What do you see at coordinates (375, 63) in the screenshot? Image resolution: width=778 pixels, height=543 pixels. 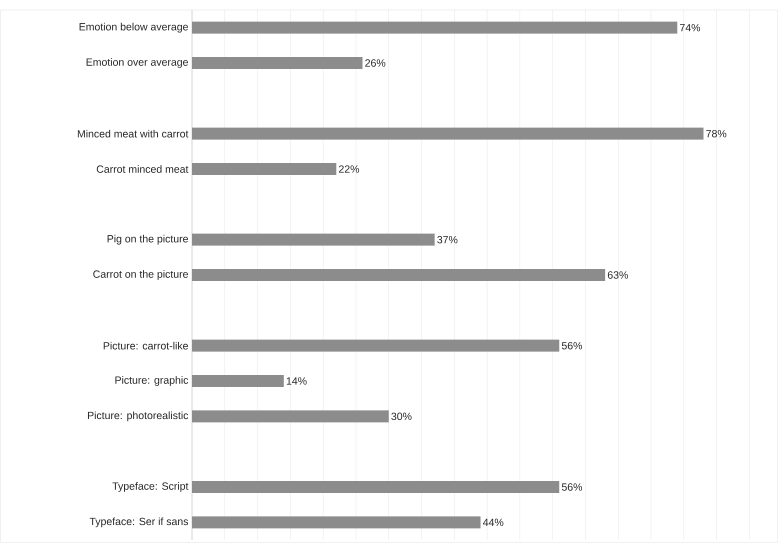 I see `data-label: 26%` at bounding box center [375, 63].